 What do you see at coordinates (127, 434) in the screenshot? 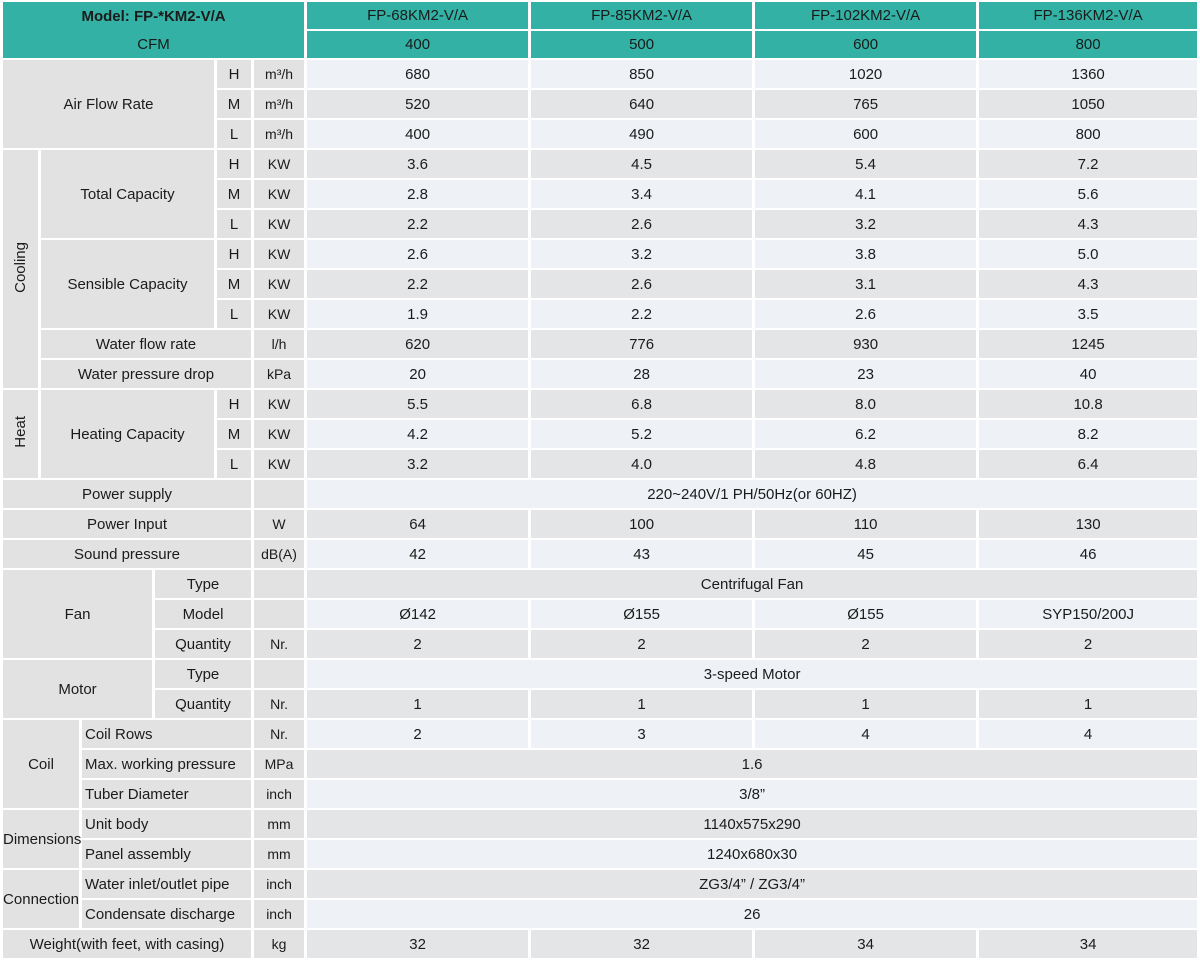
I see `row-label-heating-capacity: Heating Capacity` at bounding box center [127, 434].